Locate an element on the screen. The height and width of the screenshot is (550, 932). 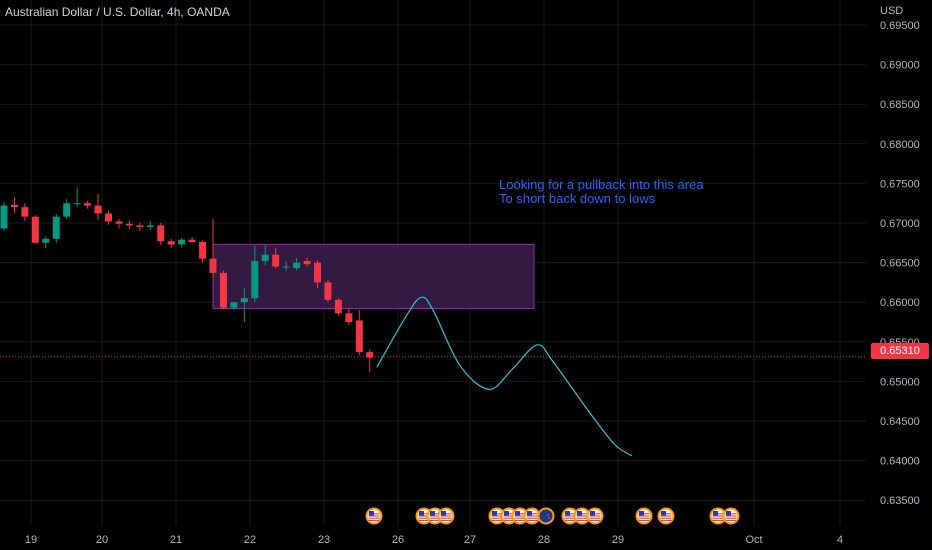
price-tick-label: 0.66500 is located at coordinates (900, 264).